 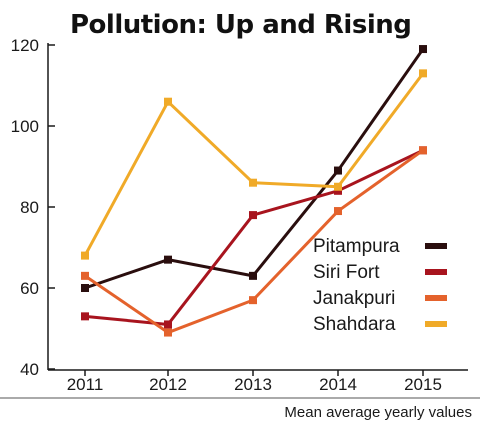 What do you see at coordinates (436, 298) in the screenshot?
I see `legend-swatch-janakpuri` at bounding box center [436, 298].